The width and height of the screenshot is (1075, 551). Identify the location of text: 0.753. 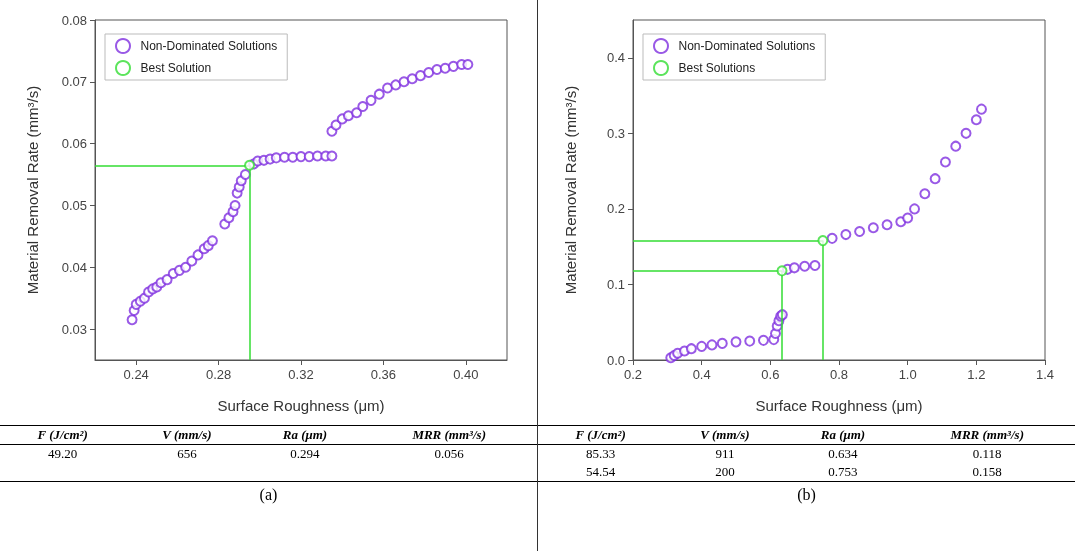
(843, 472).